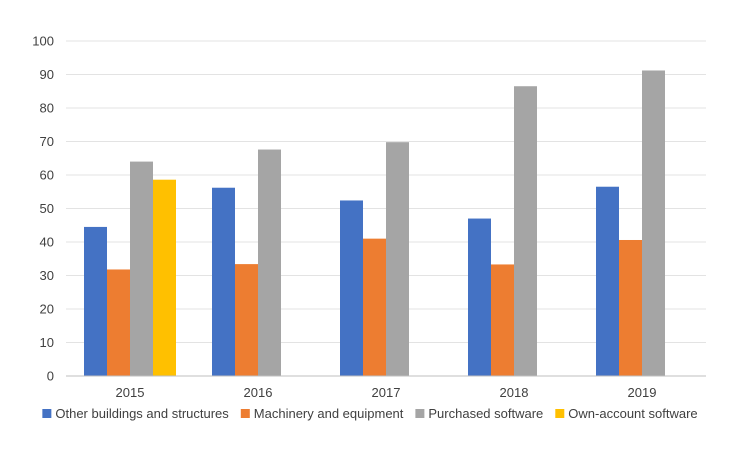 Image resolution: width=740 pixels, height=470 pixels. Describe the element at coordinates (47, 342) in the screenshot. I see `y-tick-label: 10` at that location.